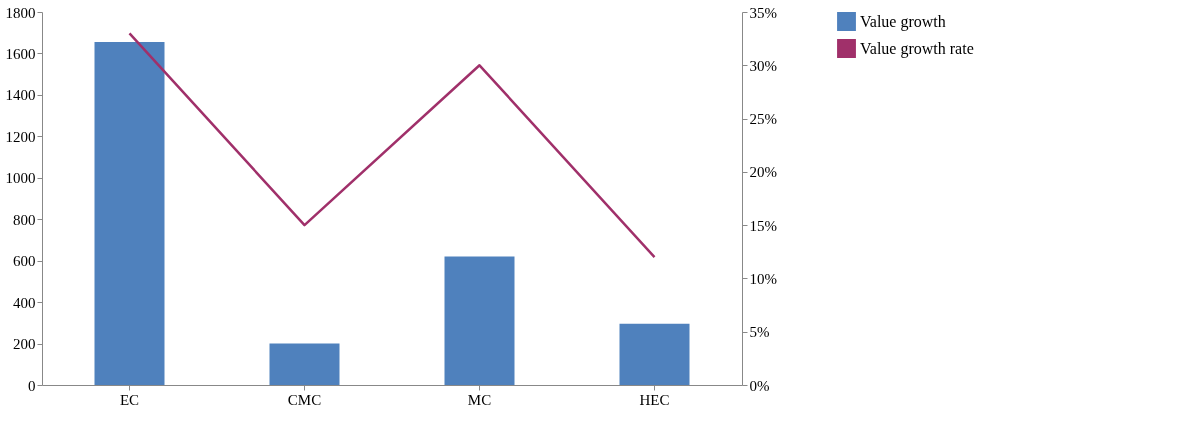  Describe the element at coordinates (763, 278) in the screenshot. I see `y2-tick-label: 10%` at that location.